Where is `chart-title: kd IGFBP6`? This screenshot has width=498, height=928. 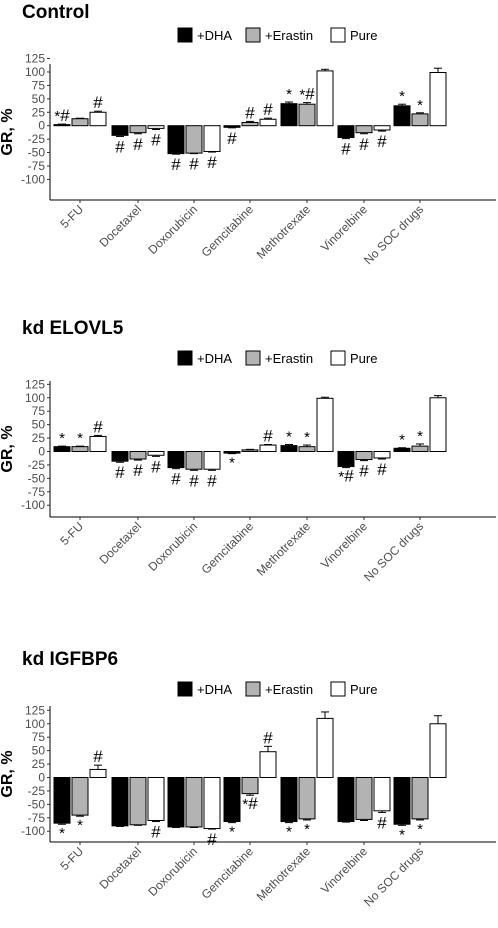
chart-title: kd IGFBP6 is located at coordinates (70, 659).